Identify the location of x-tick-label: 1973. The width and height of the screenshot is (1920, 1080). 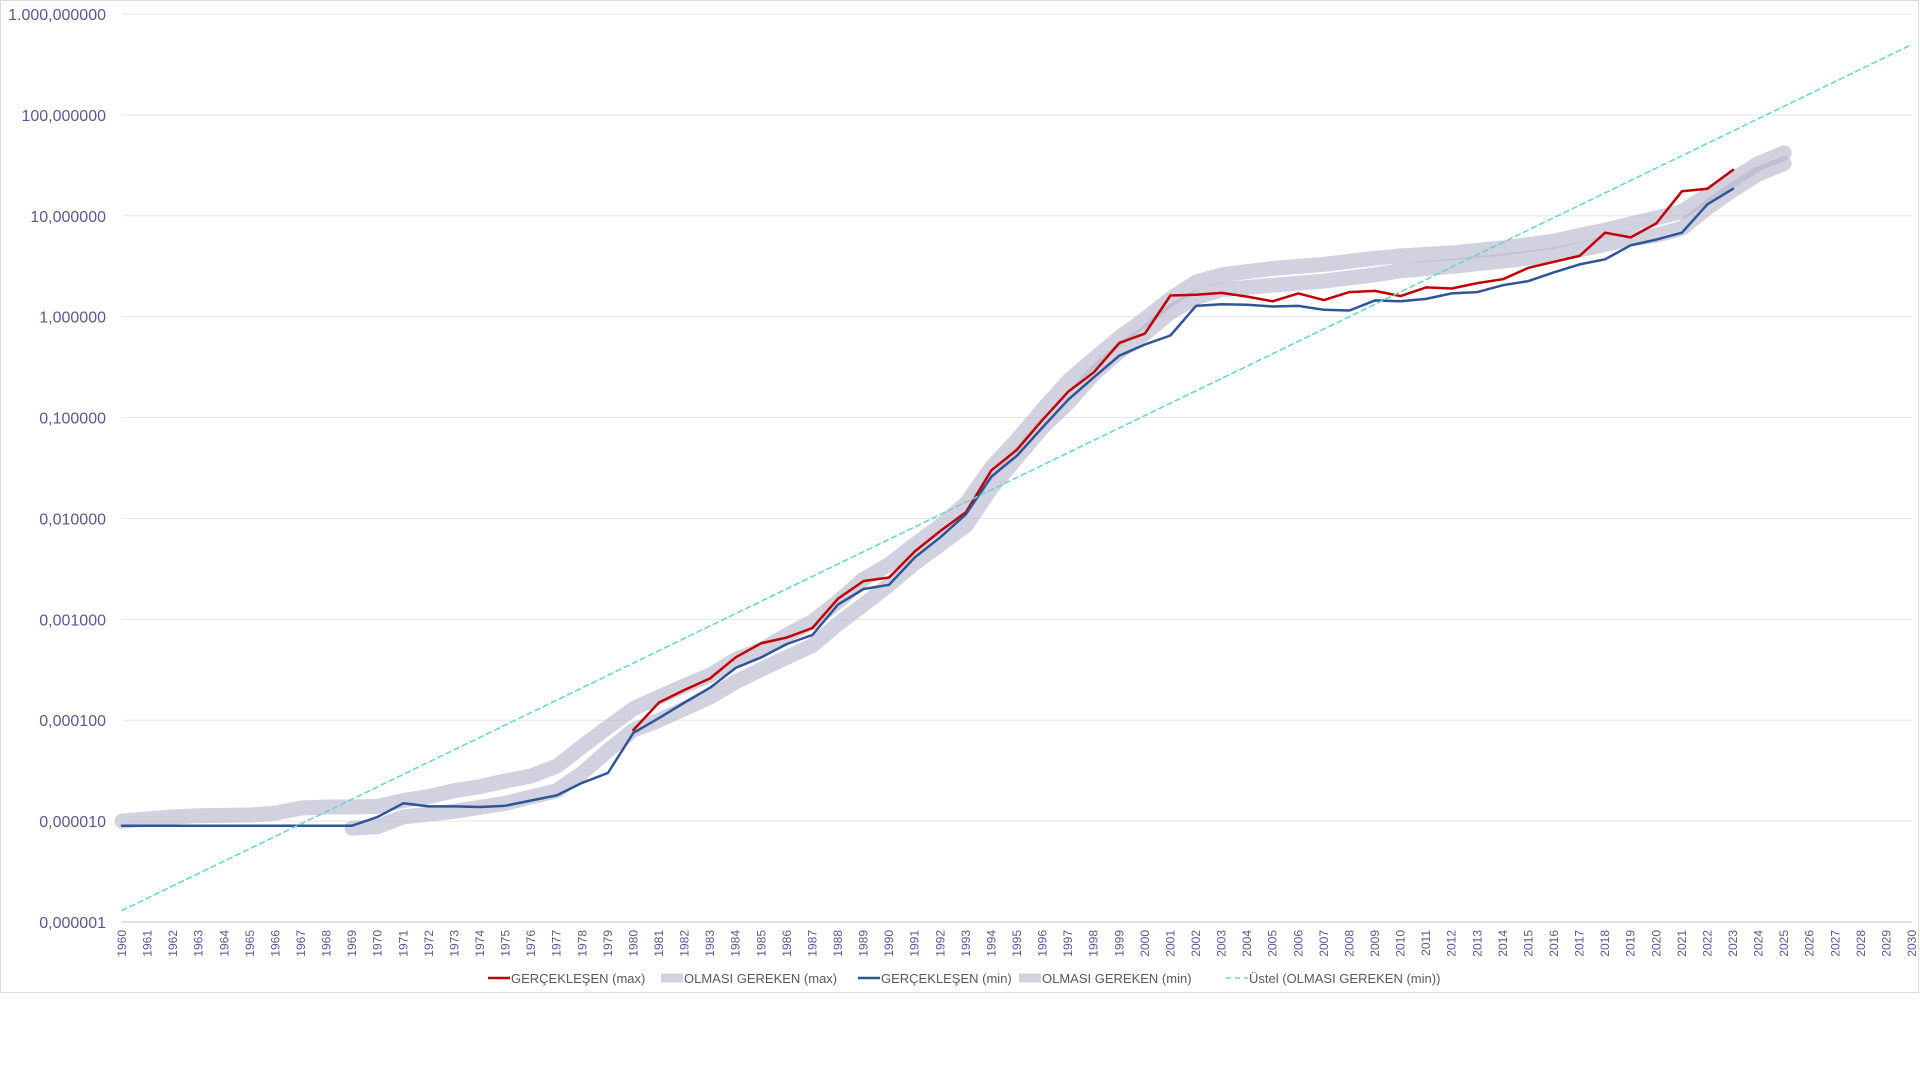
(454, 943).